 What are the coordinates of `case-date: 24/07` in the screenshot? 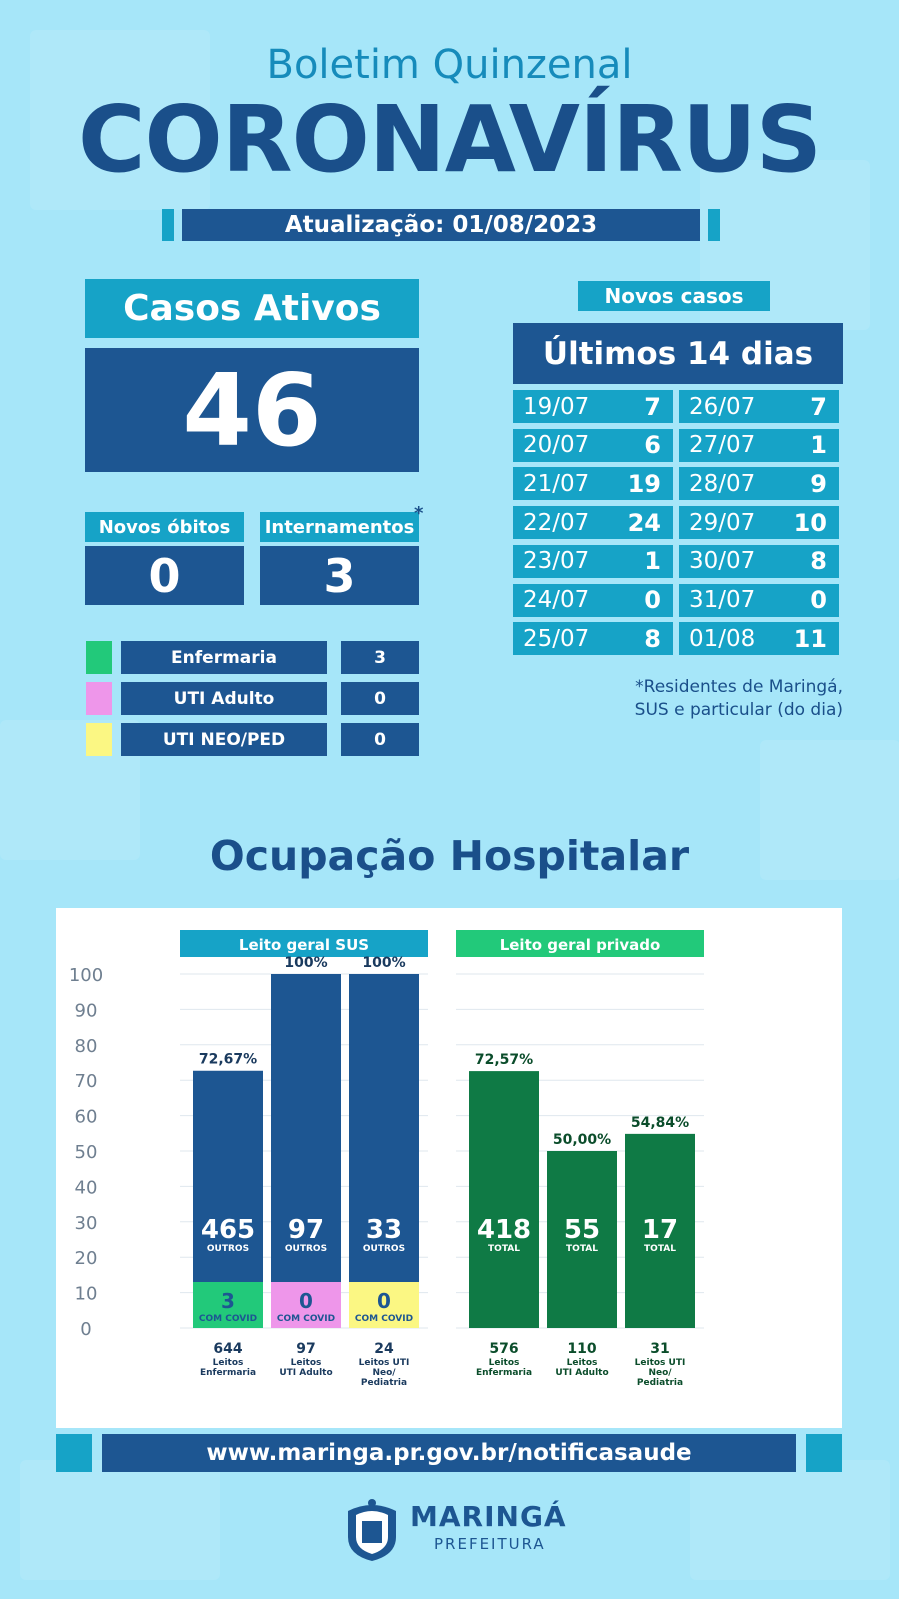 It's located at (556, 600).